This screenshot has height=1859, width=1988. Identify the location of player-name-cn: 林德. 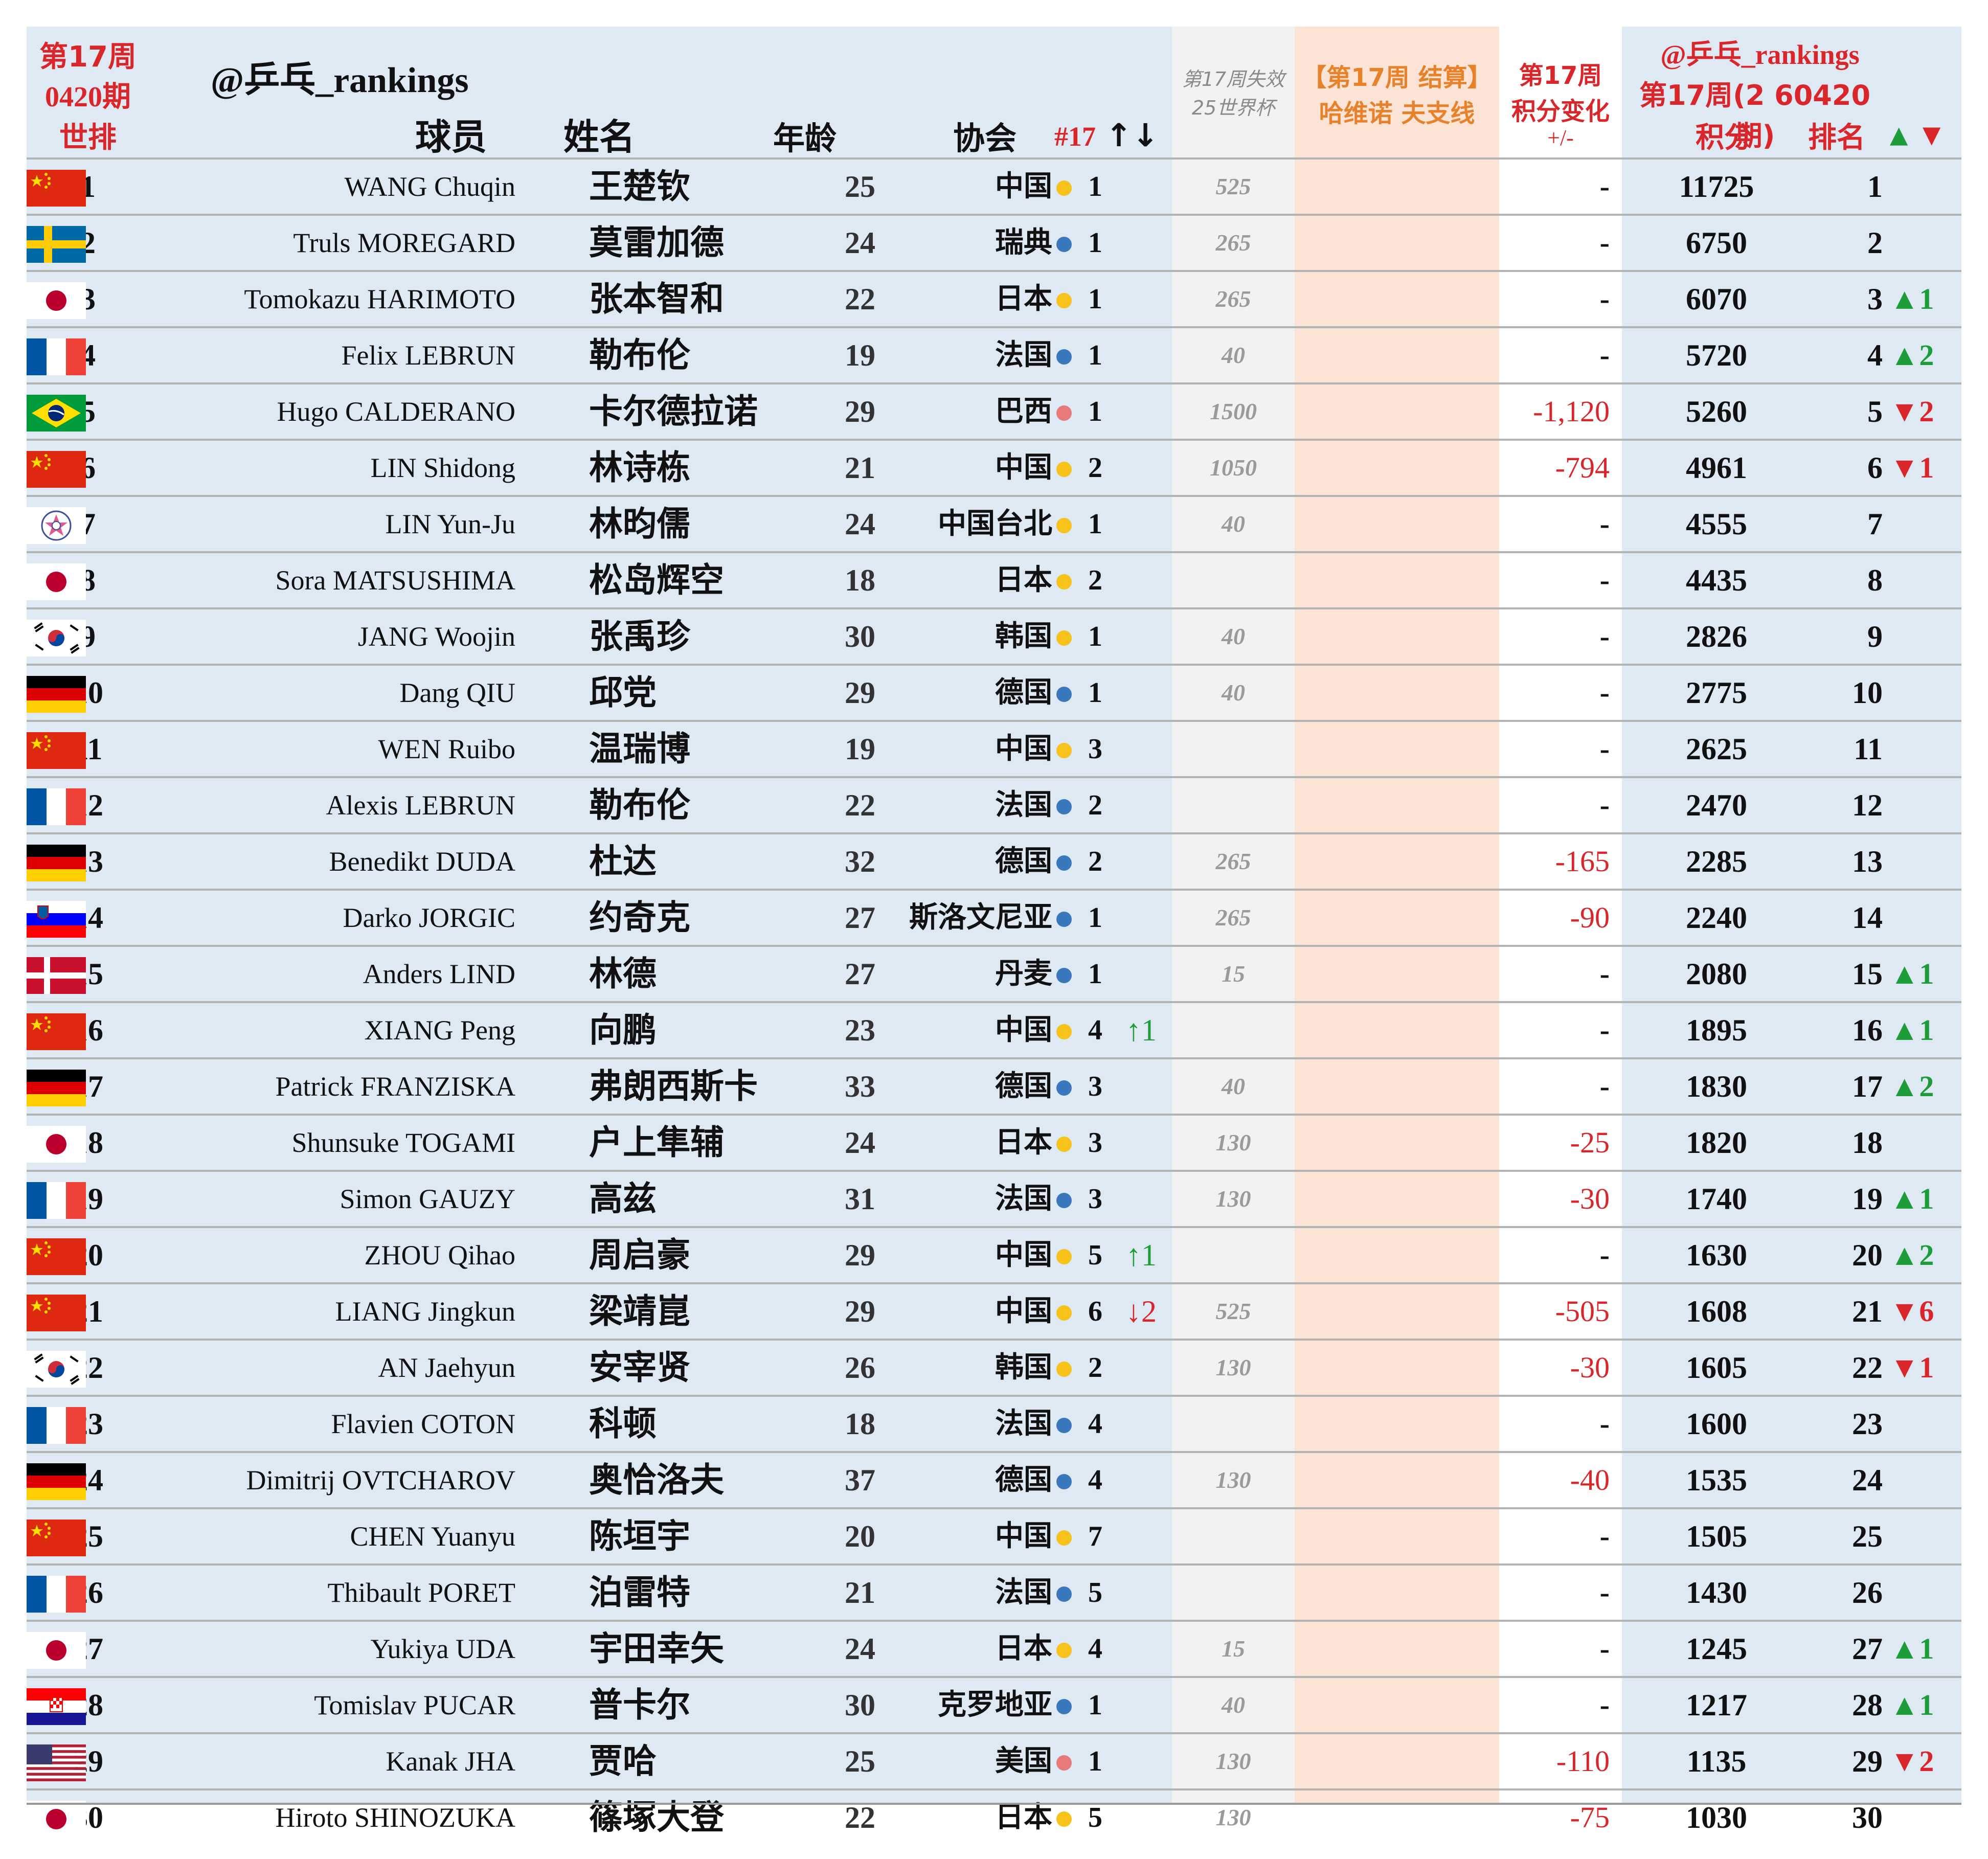
(623, 974).